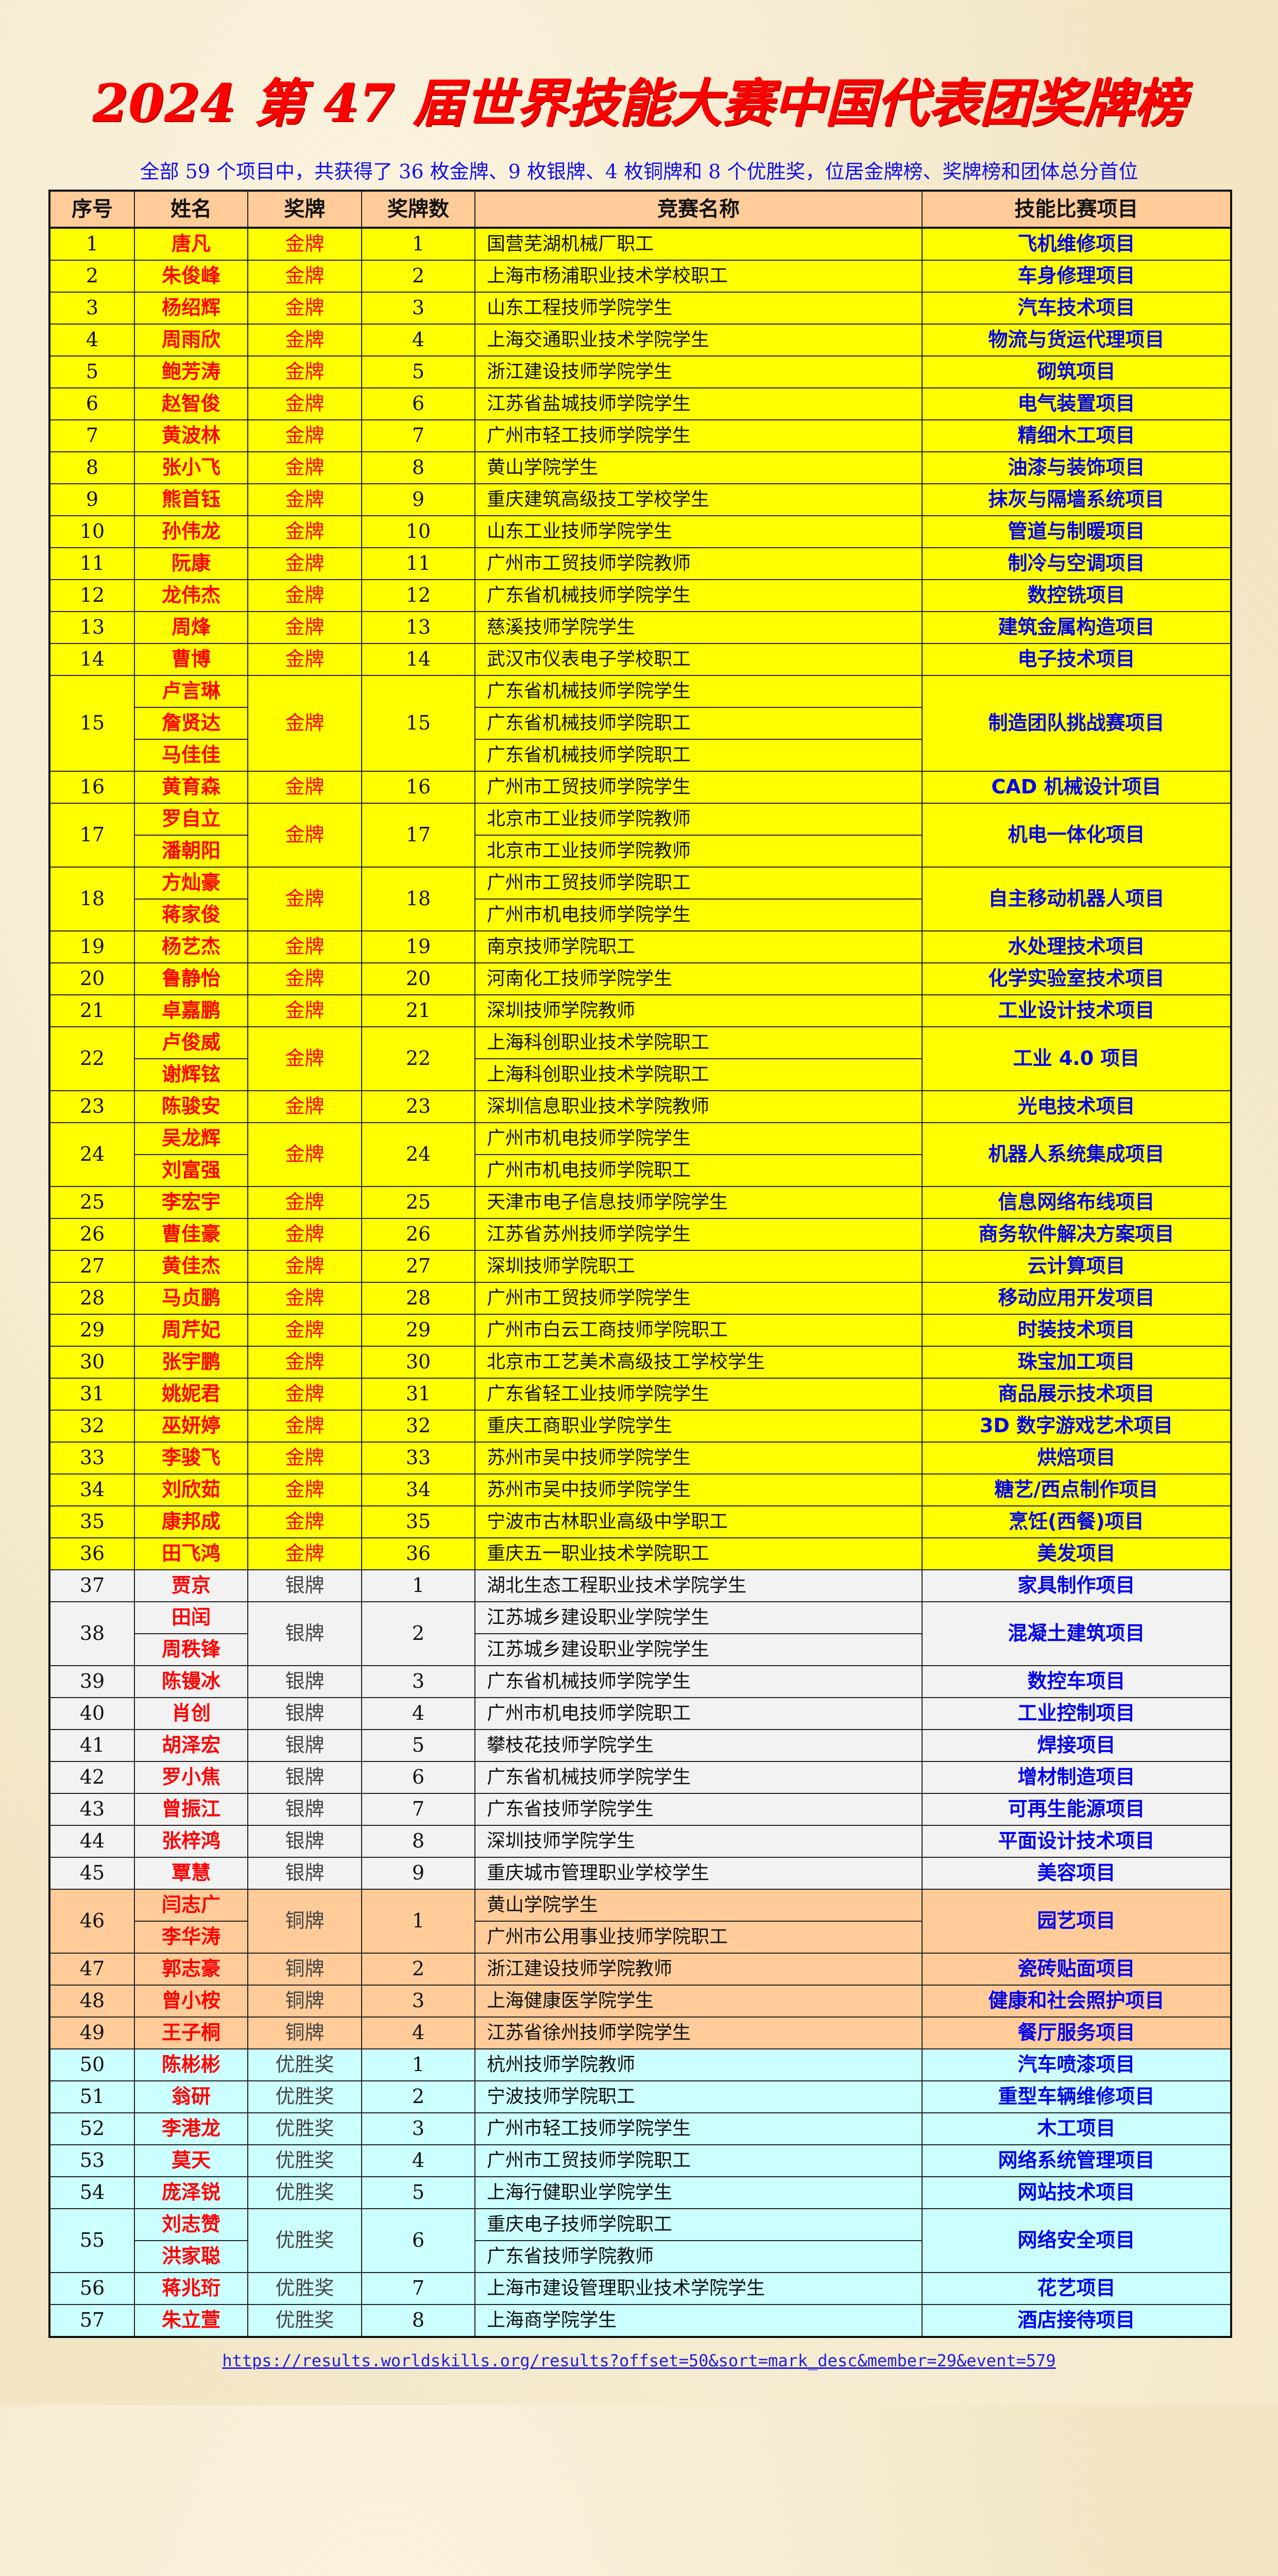  I want to click on medal-count-cell: 32, so click(418, 1426).